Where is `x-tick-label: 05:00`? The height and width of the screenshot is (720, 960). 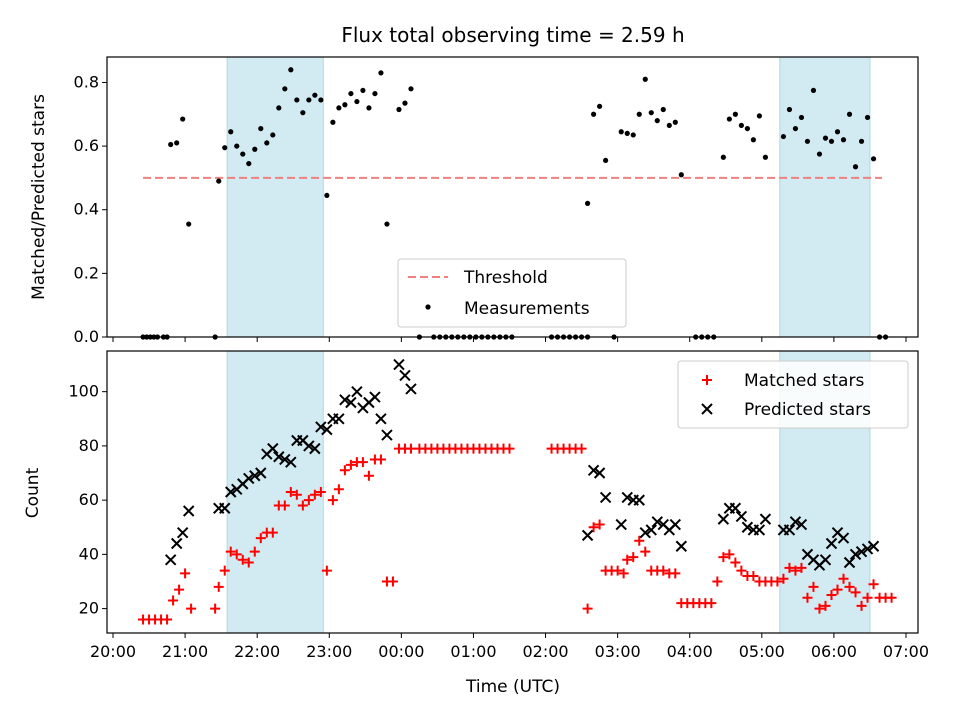 x-tick-label: 05:00 is located at coordinates (762, 651).